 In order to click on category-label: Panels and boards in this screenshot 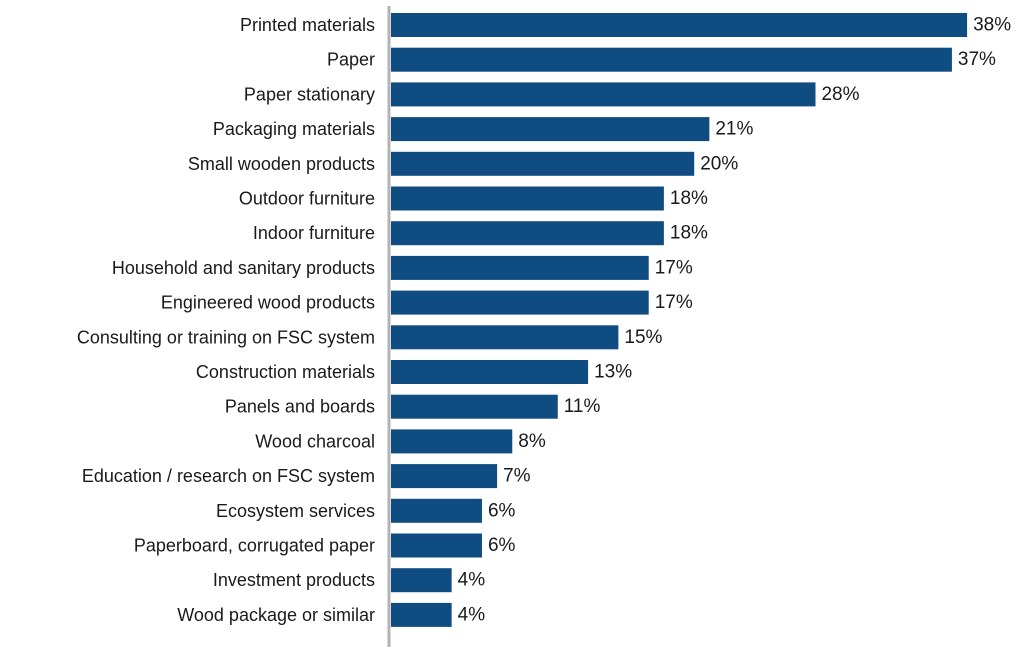, I will do `click(300, 407)`.